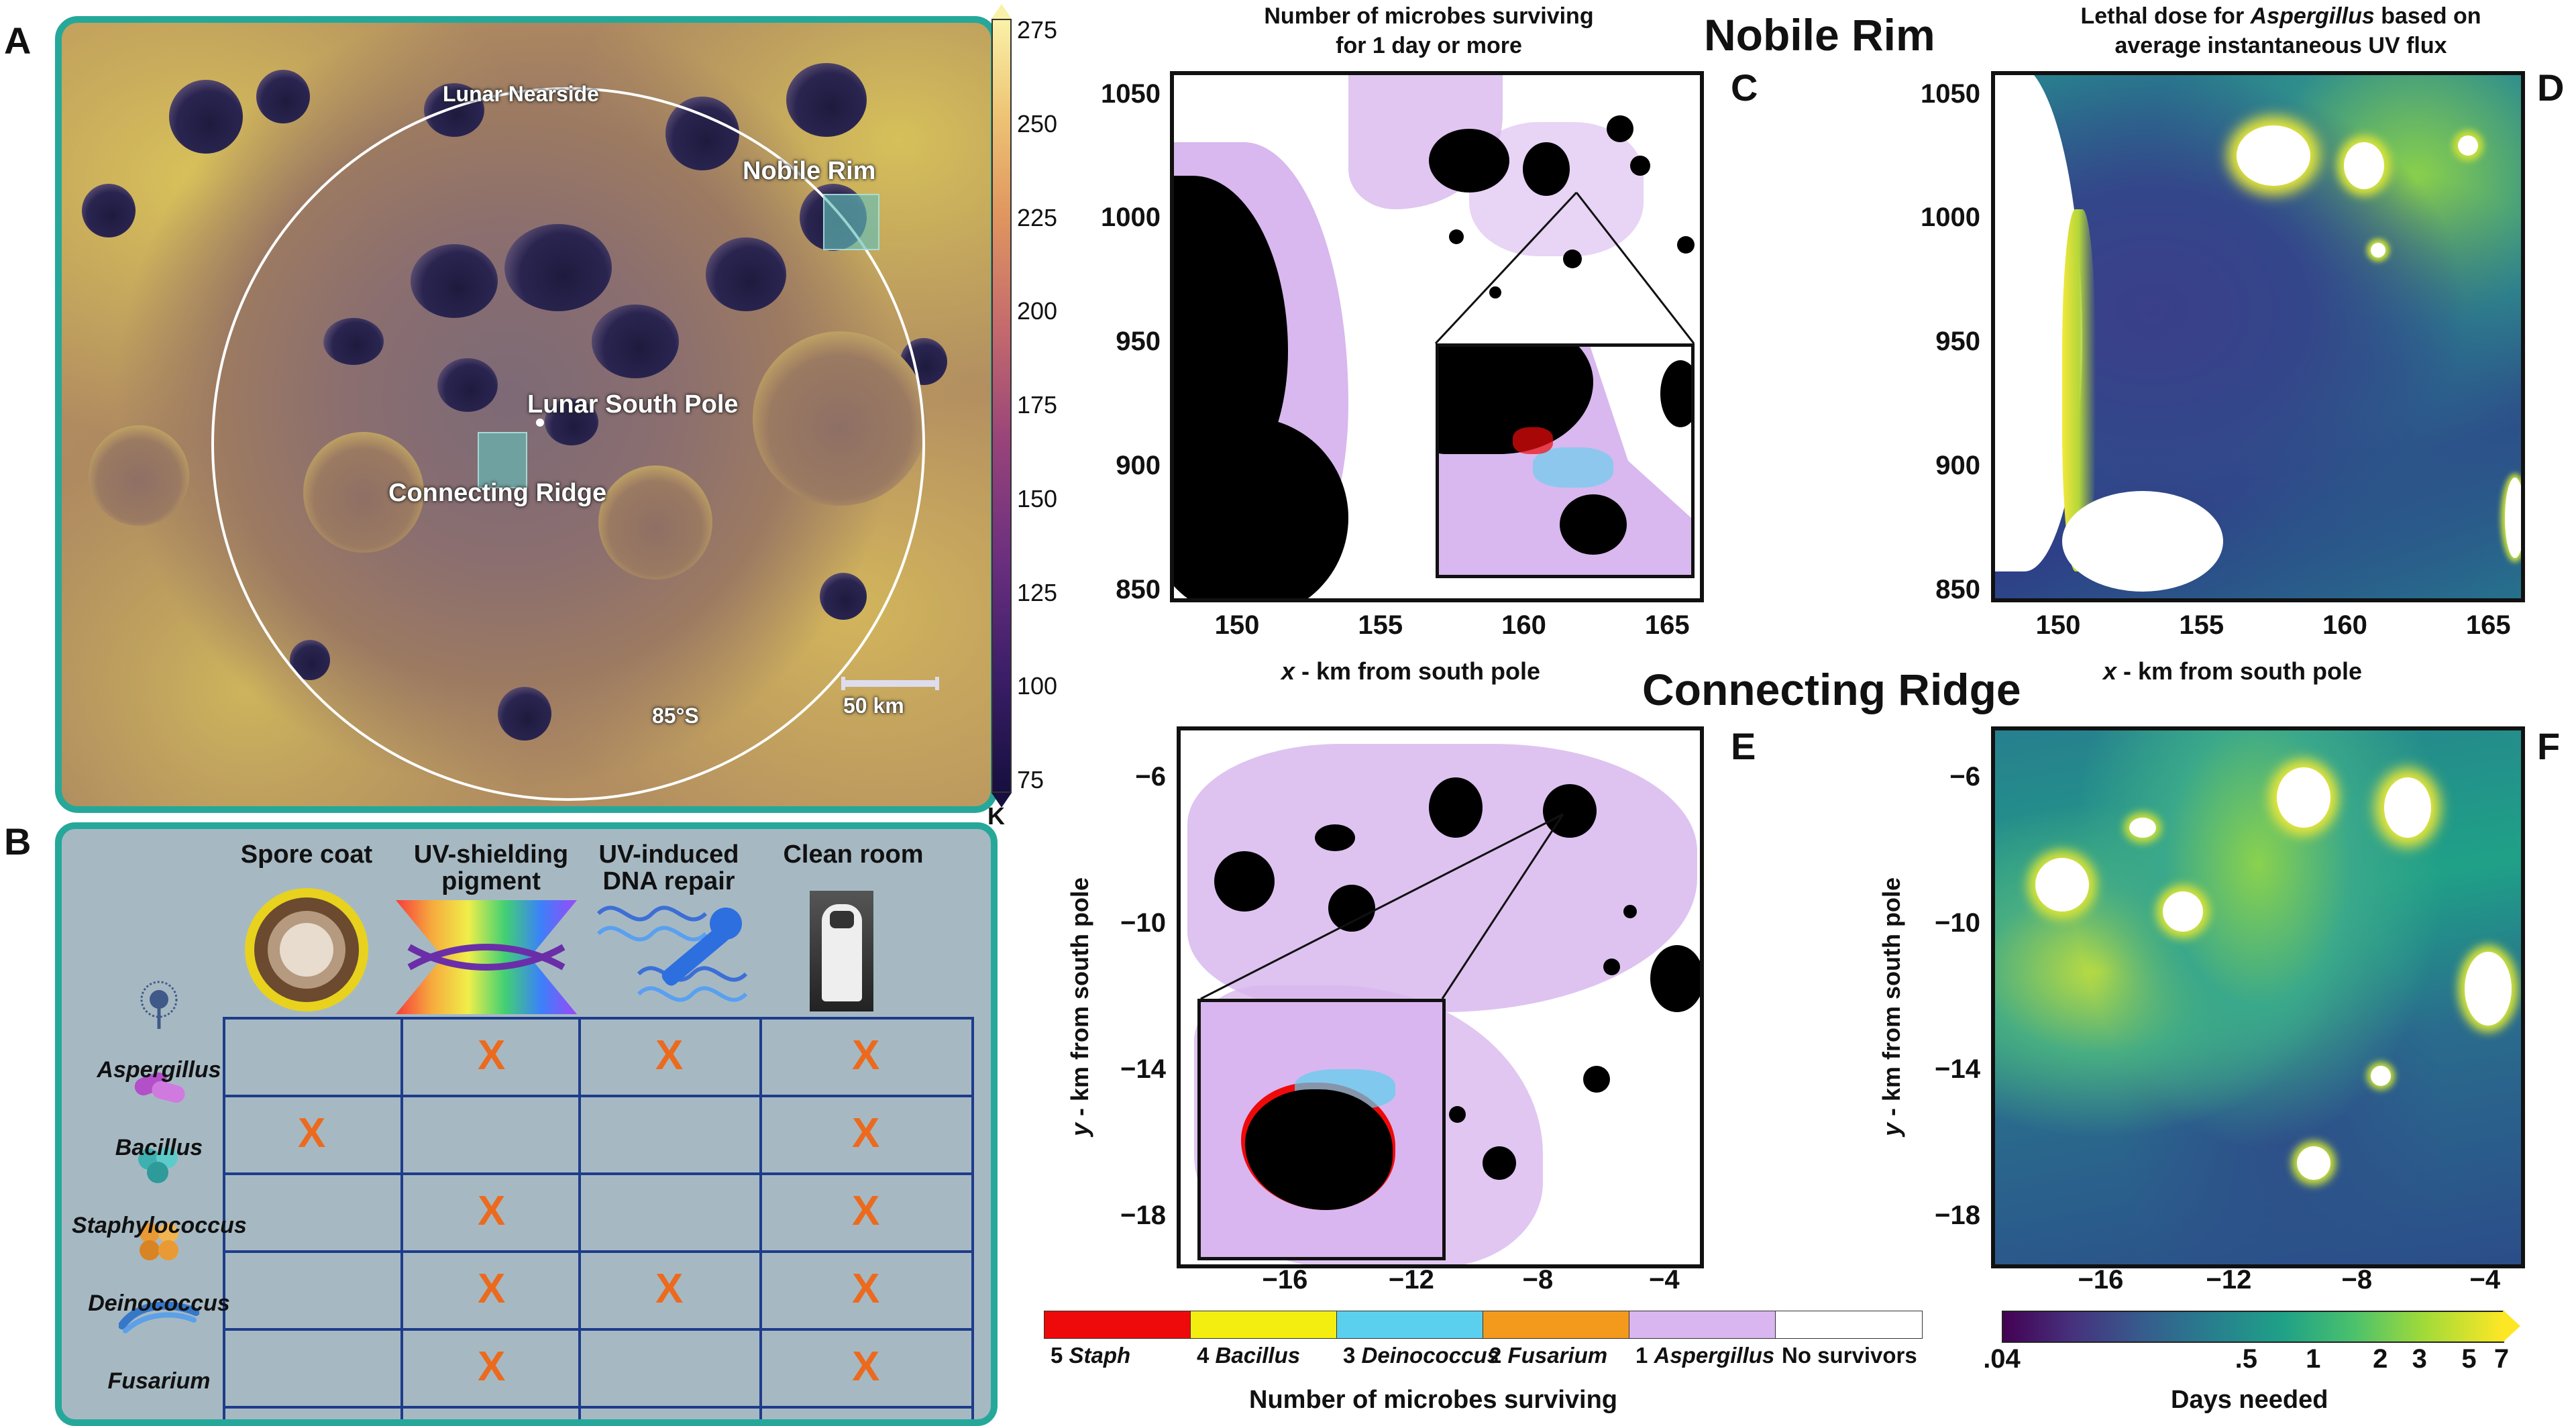 This screenshot has width=2576, height=1426. Describe the element at coordinates (853, 854) in the screenshot. I see `column-header-text: Clean room` at that location.